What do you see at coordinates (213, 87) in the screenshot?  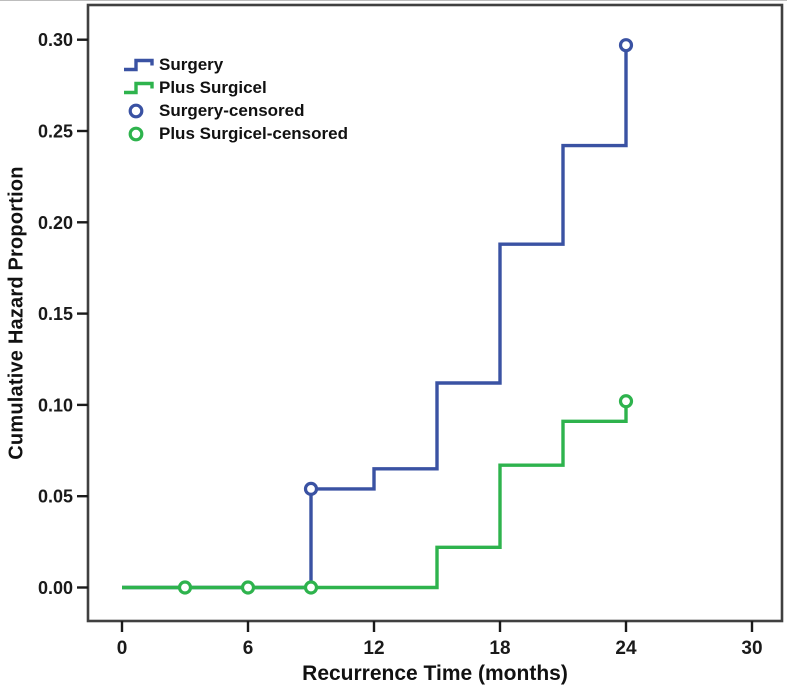 I see `legend-label-plus-surgicel: Plus Surgicel` at bounding box center [213, 87].